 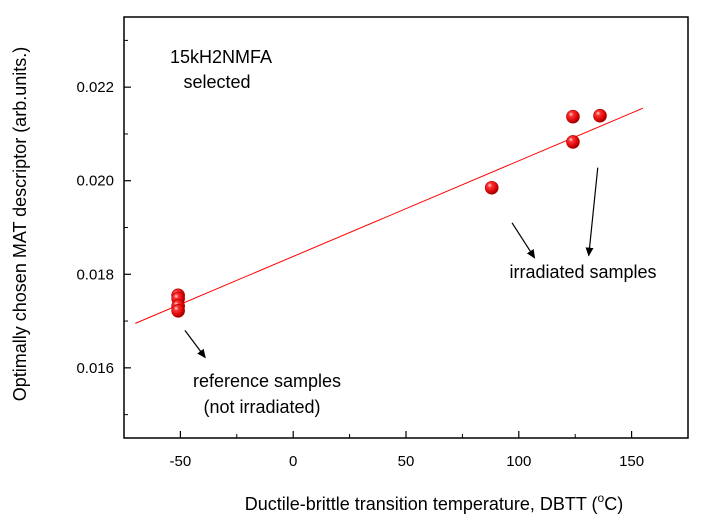 What do you see at coordinates (601, 498) in the screenshot?
I see `degree-superscript: o` at bounding box center [601, 498].